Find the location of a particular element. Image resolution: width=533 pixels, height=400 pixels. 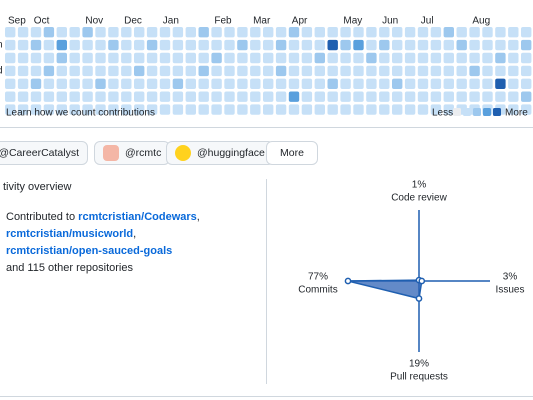

radar-label: Issues is located at coordinates (510, 290).